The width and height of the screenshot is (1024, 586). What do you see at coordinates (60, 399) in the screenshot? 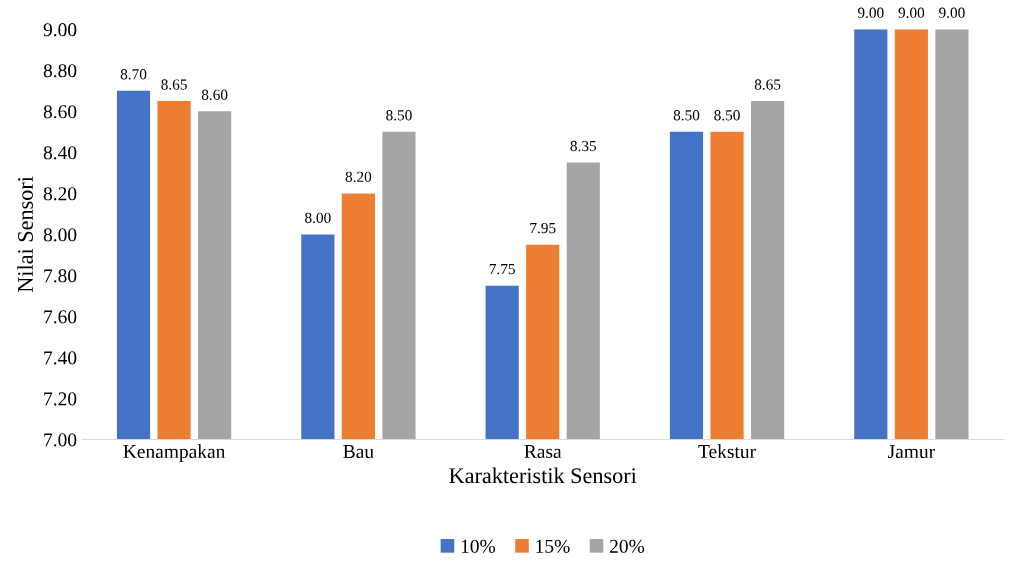
I see `y-tick-label: 7.20` at bounding box center [60, 399].